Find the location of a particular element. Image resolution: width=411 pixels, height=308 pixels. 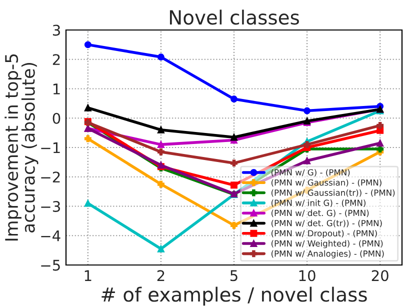

legend-label: (PMN w/ det. G(tr)) - (PMN) is located at coordinates (326, 224).